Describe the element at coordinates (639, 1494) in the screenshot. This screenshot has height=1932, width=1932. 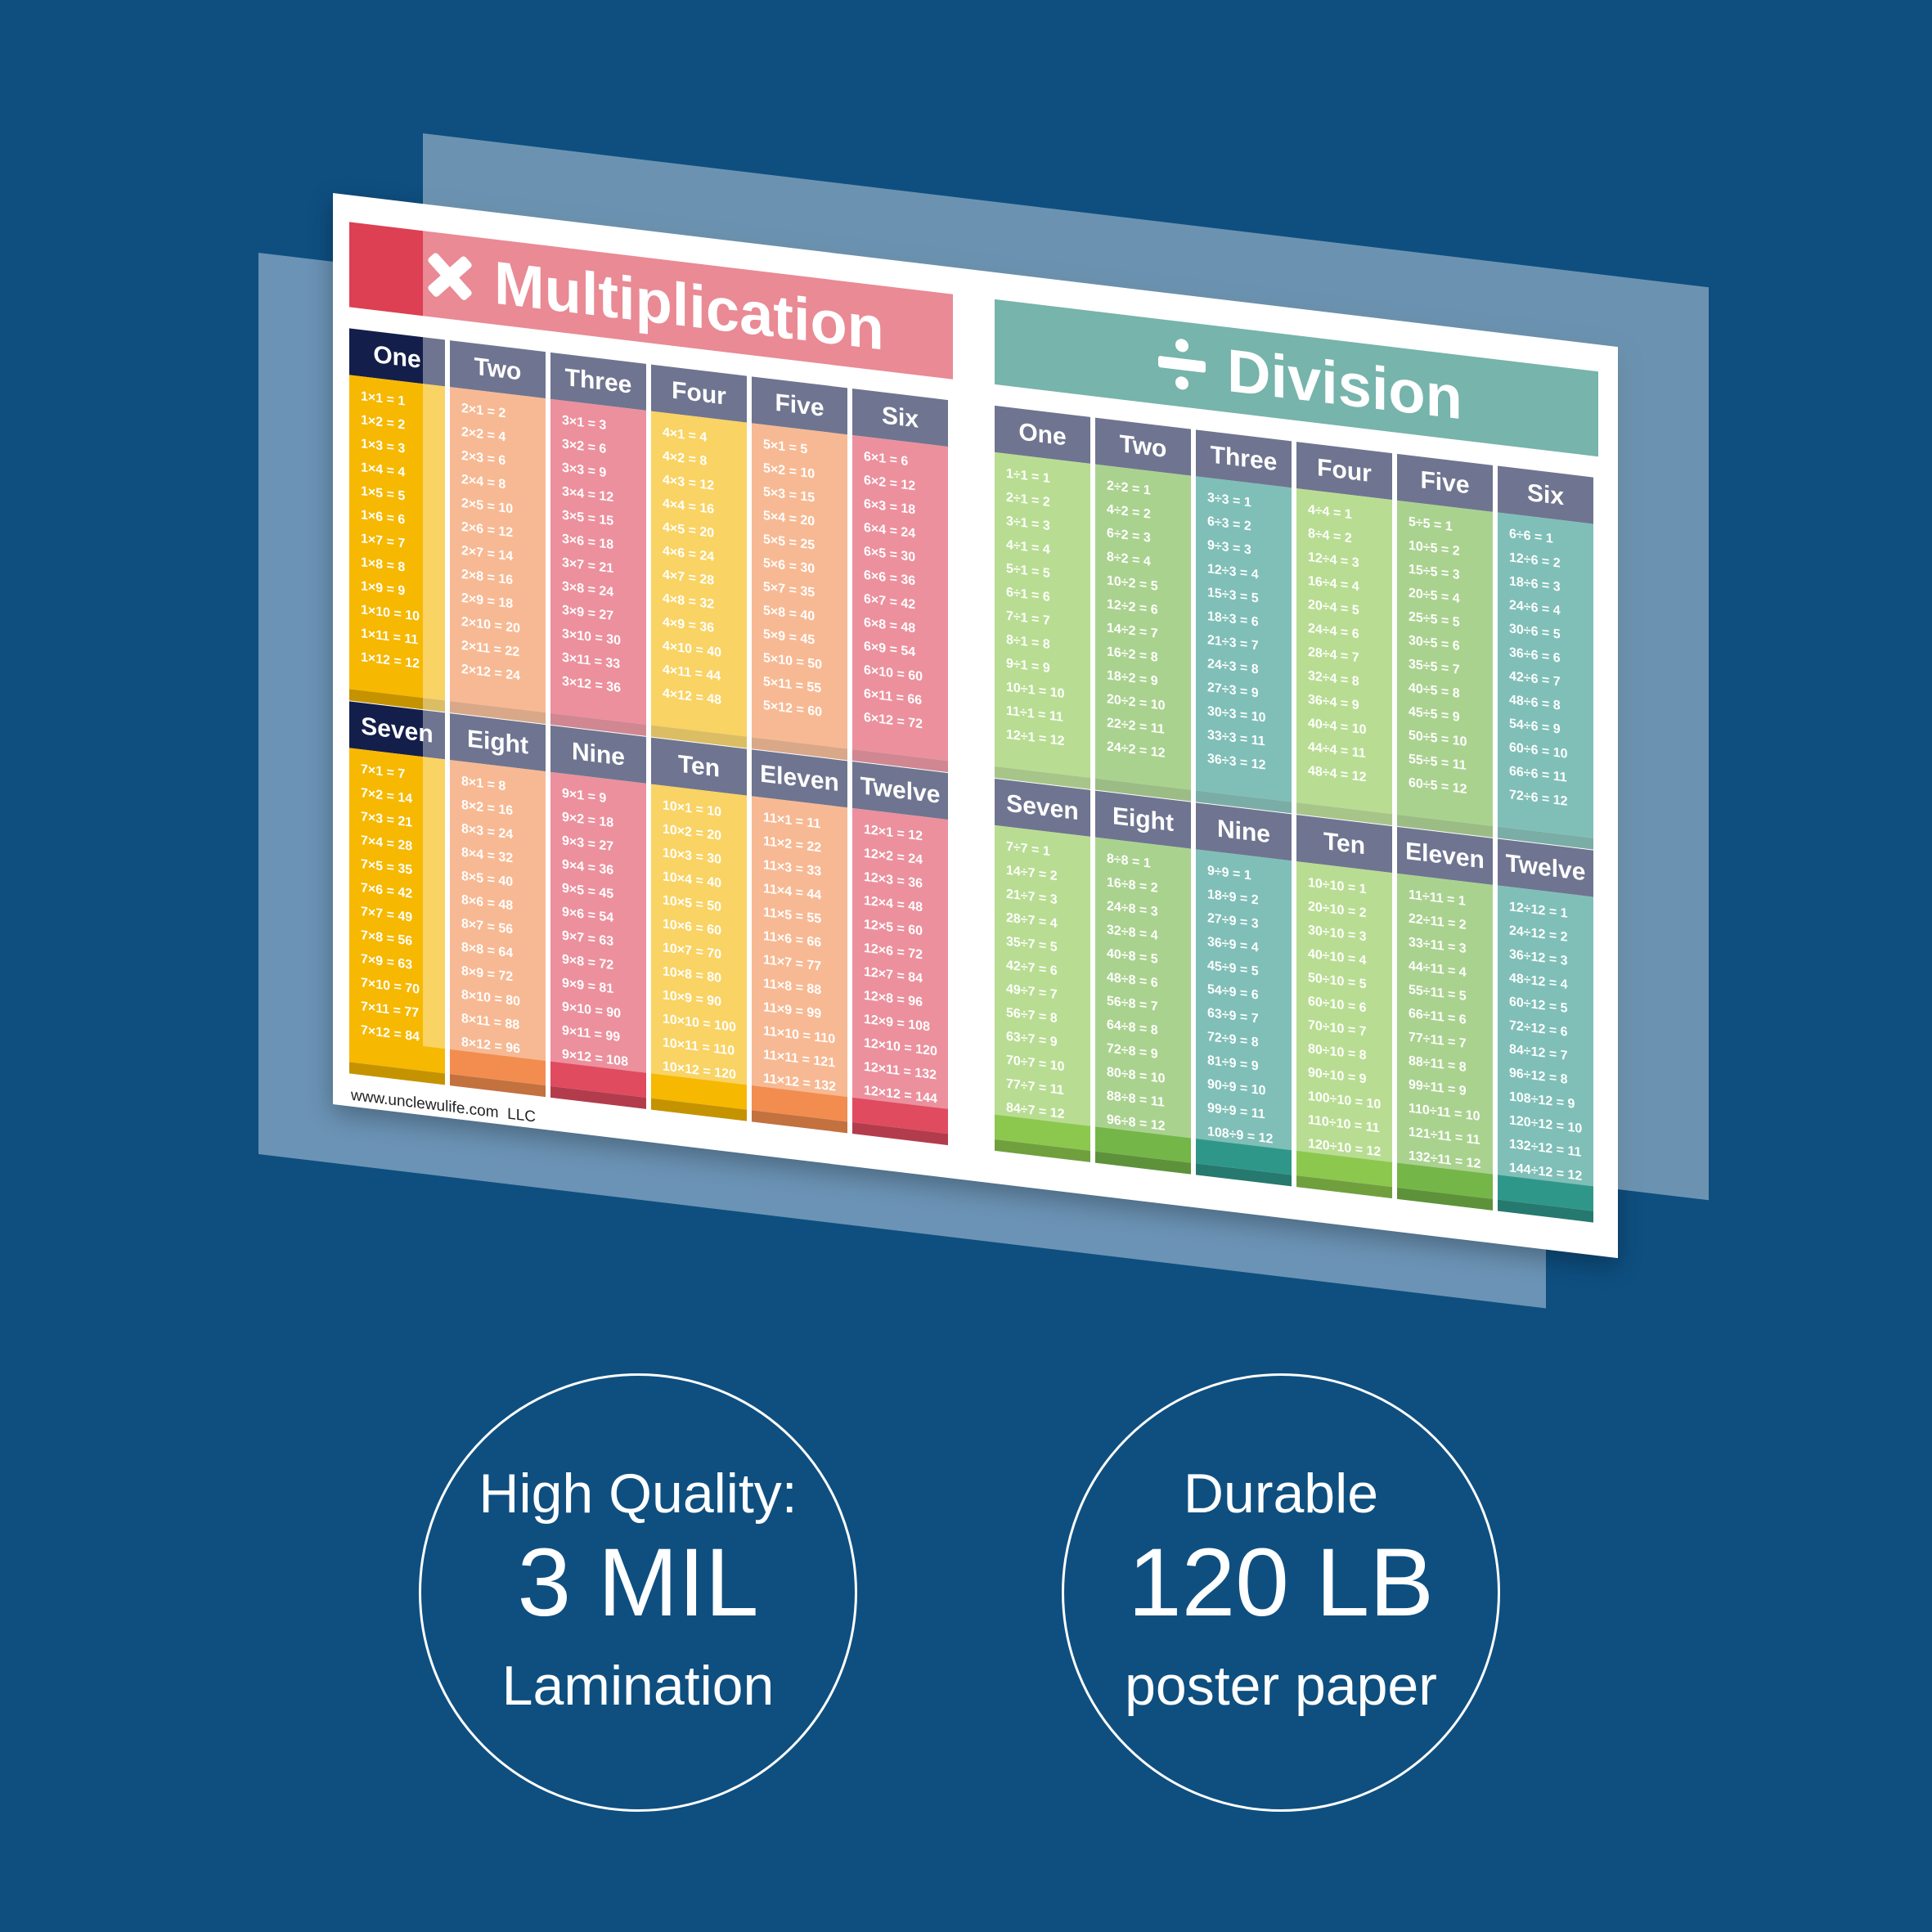
I see `badge-line: High Quality:` at that location.